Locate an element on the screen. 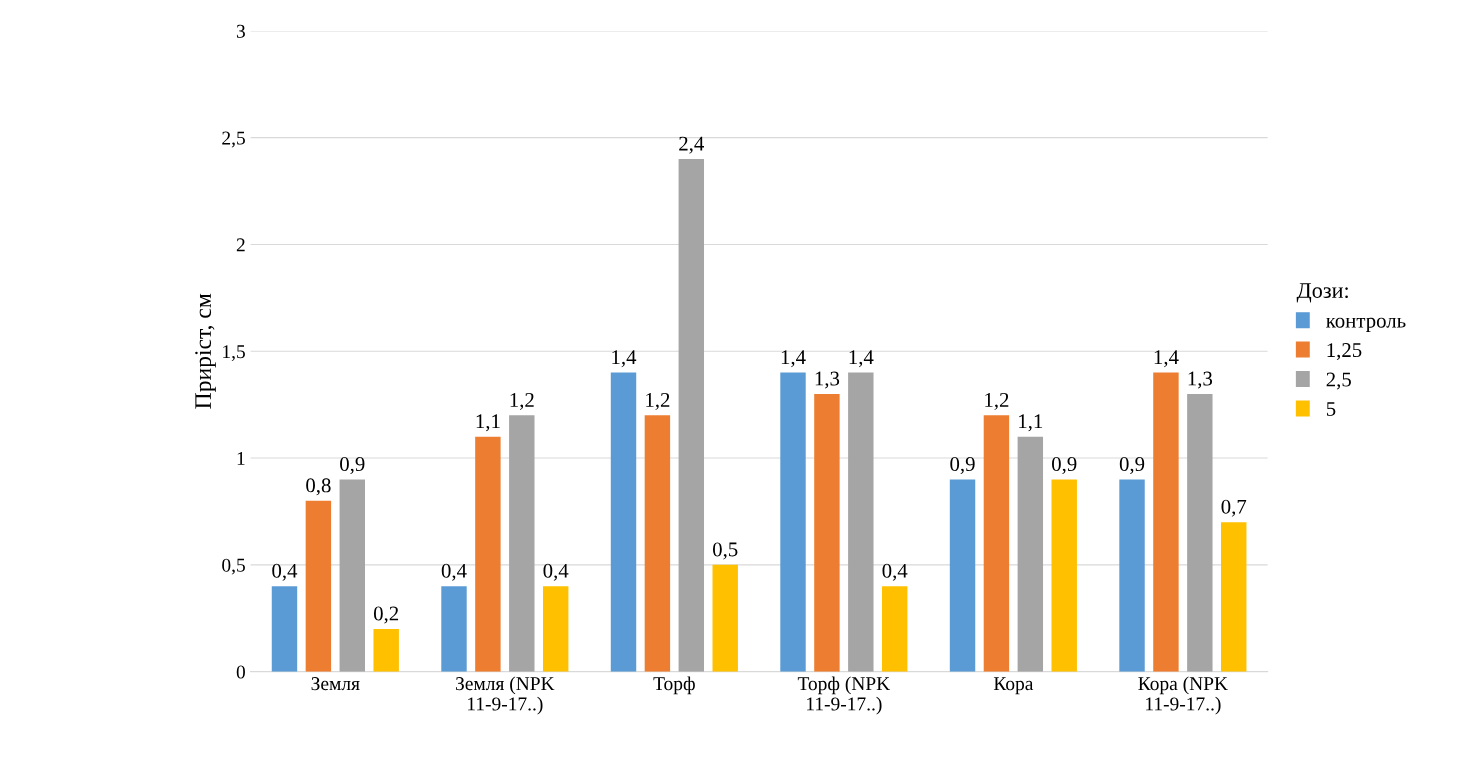 This screenshot has width=1474, height=772. legend-label: 1,25 is located at coordinates (1344, 352).